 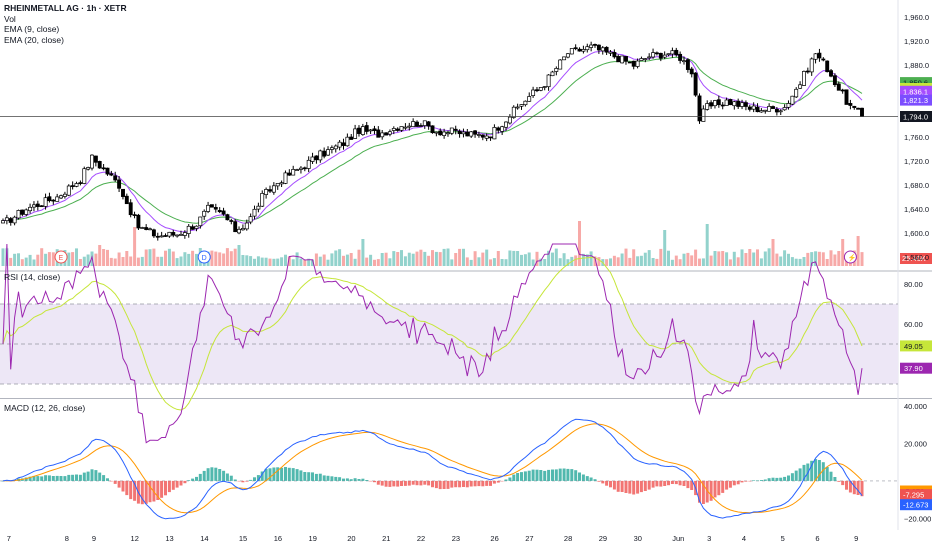 What do you see at coordinates (204, 538) in the screenshot?
I see `x-axis-label: 14` at bounding box center [204, 538].